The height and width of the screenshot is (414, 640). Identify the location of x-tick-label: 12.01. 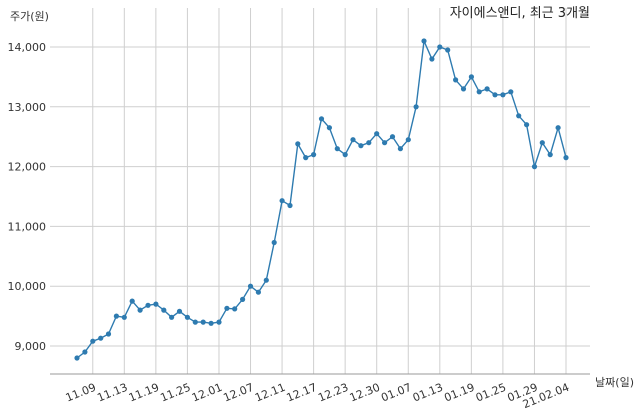
(207, 393).